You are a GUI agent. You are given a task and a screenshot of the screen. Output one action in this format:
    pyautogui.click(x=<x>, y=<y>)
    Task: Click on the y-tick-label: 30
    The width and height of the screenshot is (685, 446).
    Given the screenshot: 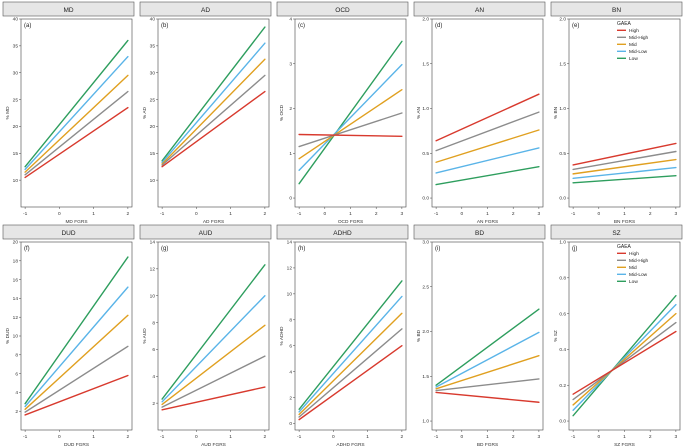 What is the action you would take?
    pyautogui.click(x=153, y=73)
    